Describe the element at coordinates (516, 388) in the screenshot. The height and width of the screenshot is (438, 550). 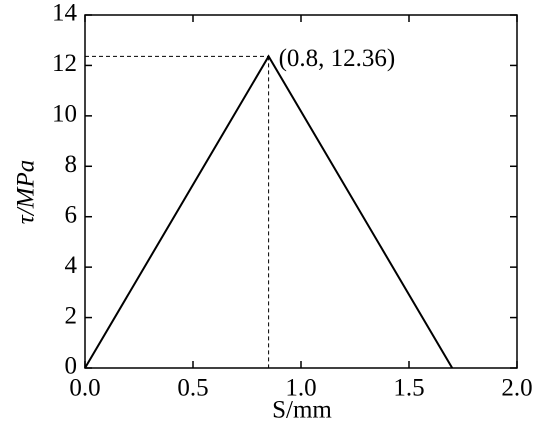
I see `x-tick-label: 2.0` at that location.